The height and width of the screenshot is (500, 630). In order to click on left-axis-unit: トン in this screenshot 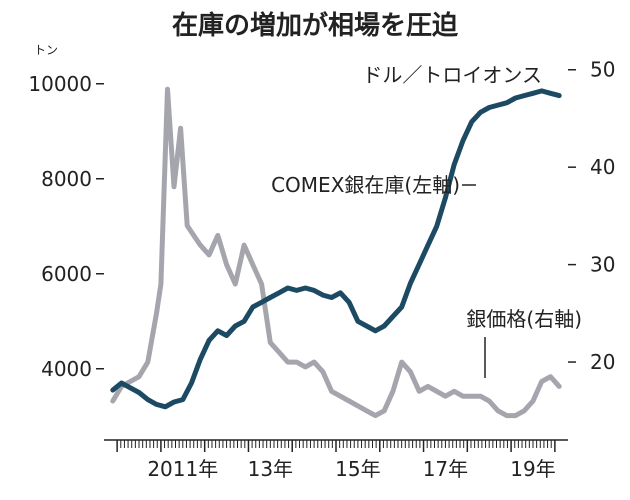, I will do `click(46, 50)`.